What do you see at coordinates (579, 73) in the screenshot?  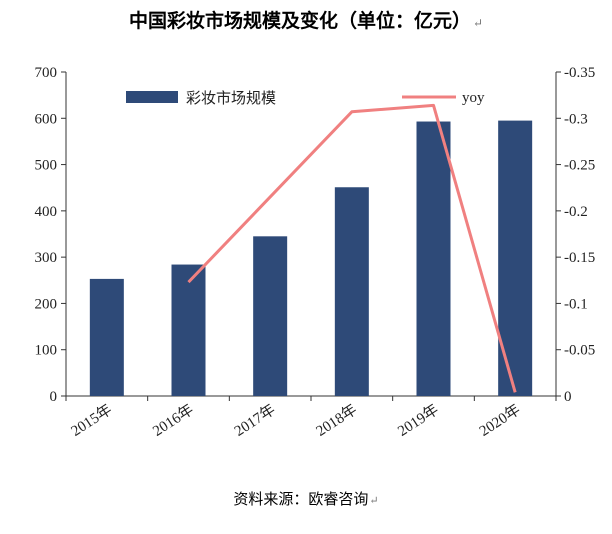 I see `right-tick-label: -0.35` at bounding box center [579, 73].